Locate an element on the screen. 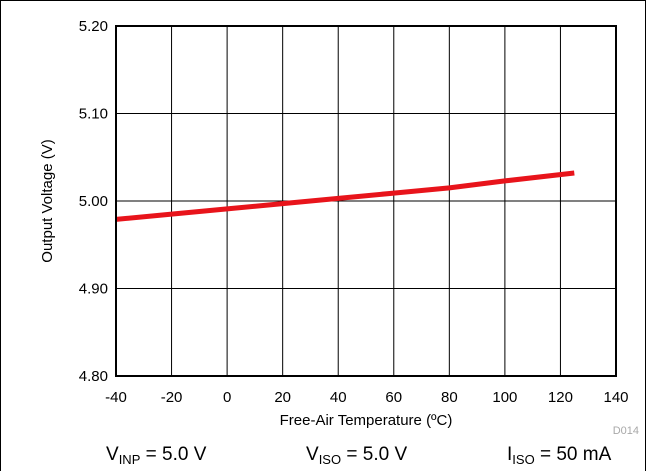  condition-vinp: VINP = 5.0 V is located at coordinates (156, 455).